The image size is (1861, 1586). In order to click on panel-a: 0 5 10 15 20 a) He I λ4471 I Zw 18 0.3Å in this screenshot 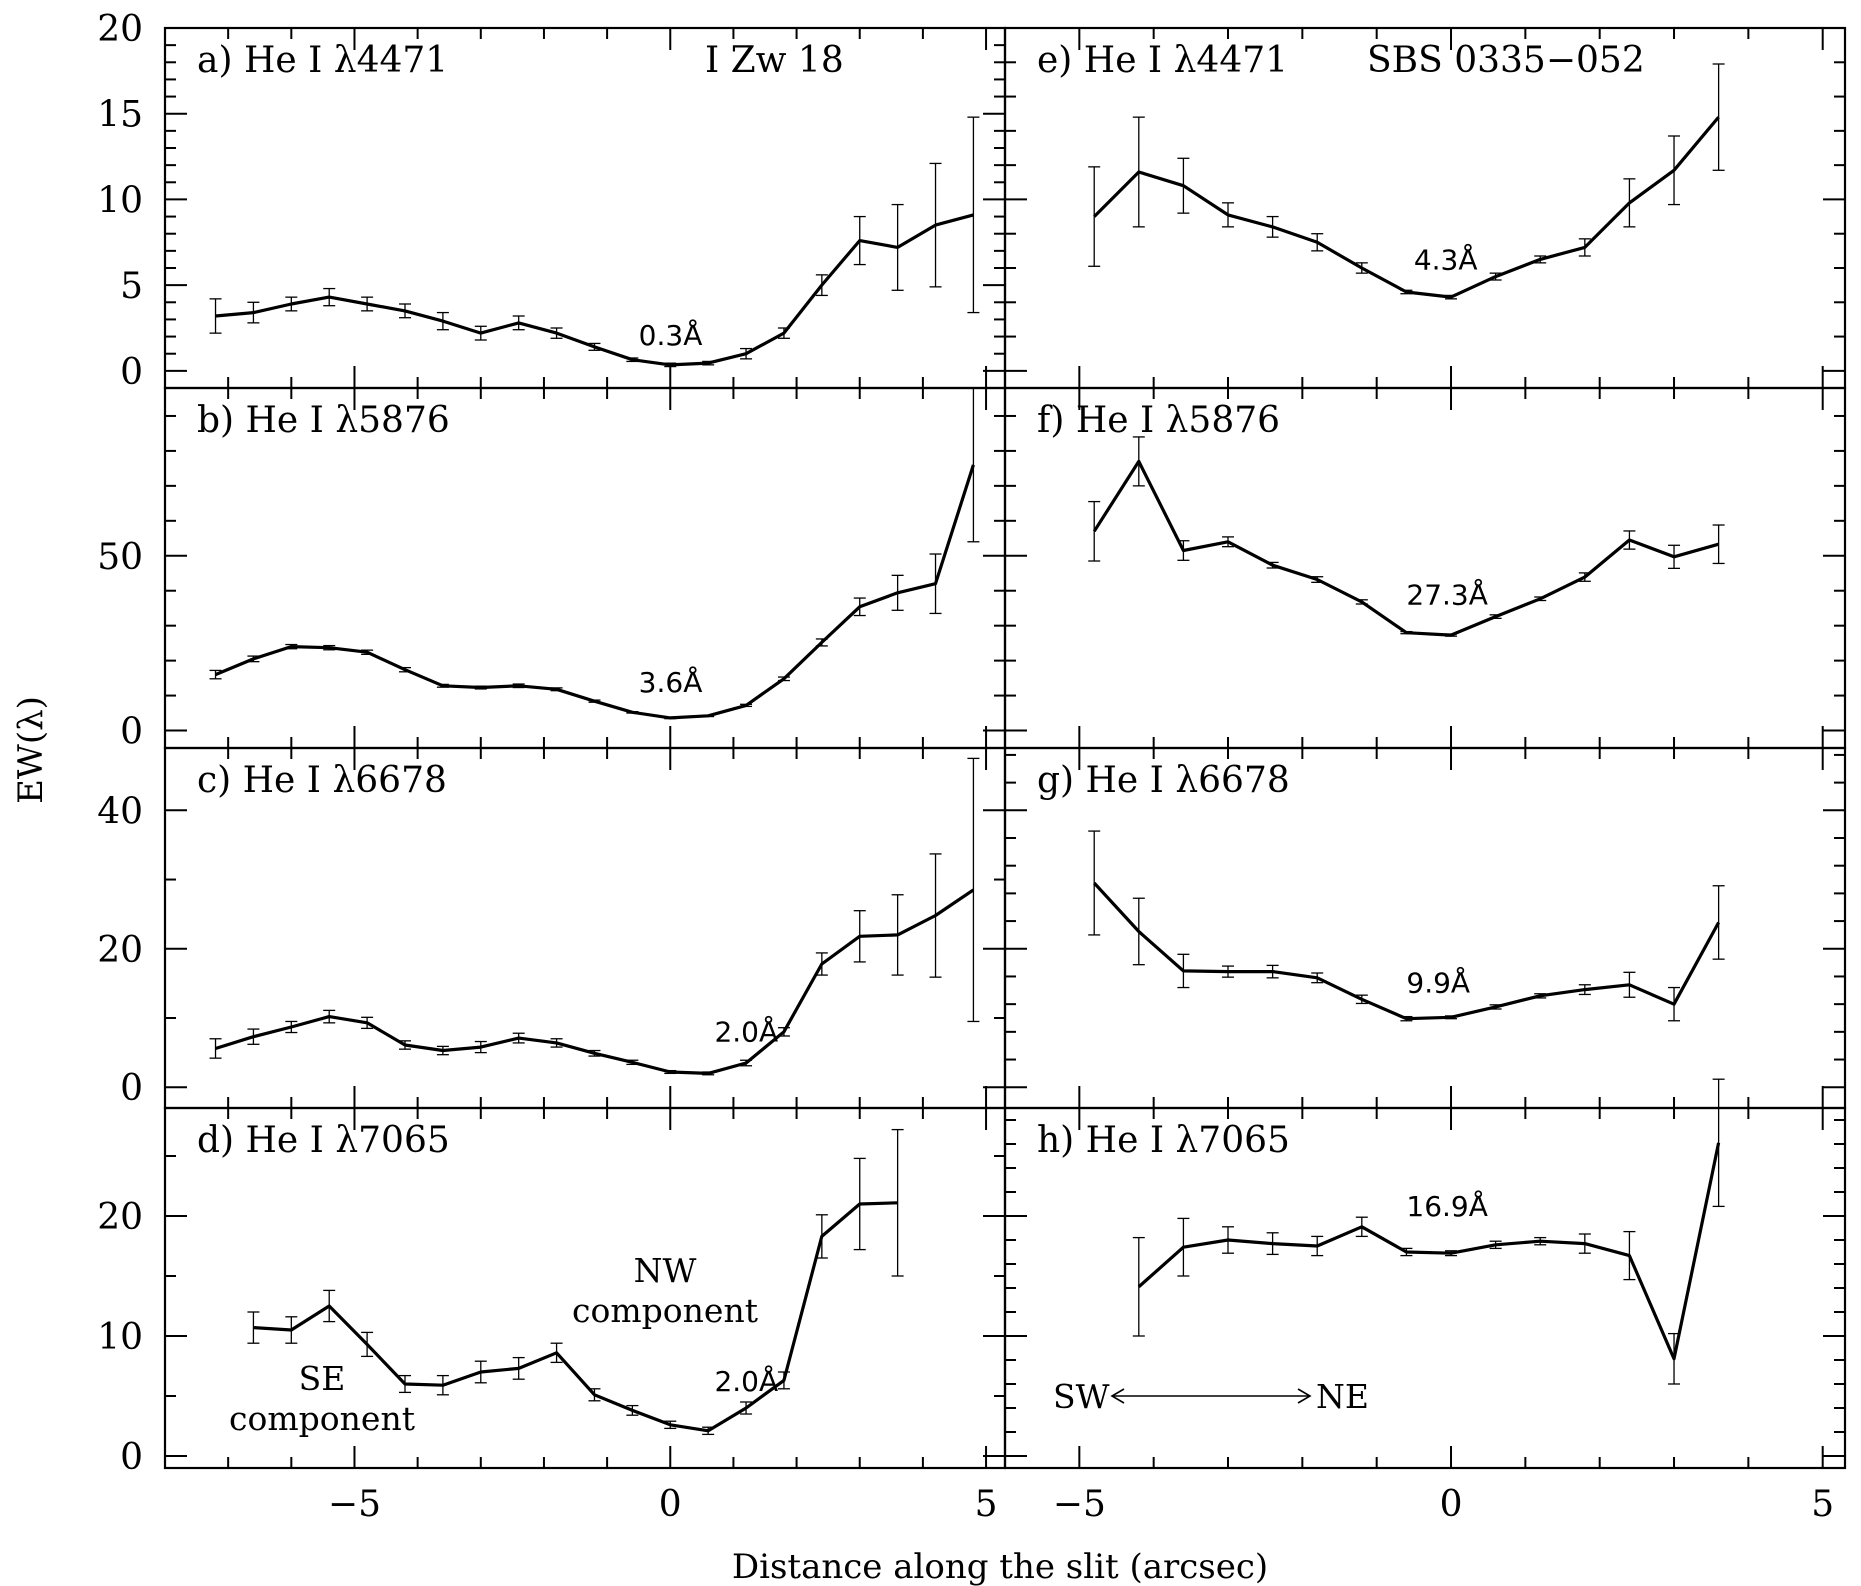, I will do `click(552, 201)`.